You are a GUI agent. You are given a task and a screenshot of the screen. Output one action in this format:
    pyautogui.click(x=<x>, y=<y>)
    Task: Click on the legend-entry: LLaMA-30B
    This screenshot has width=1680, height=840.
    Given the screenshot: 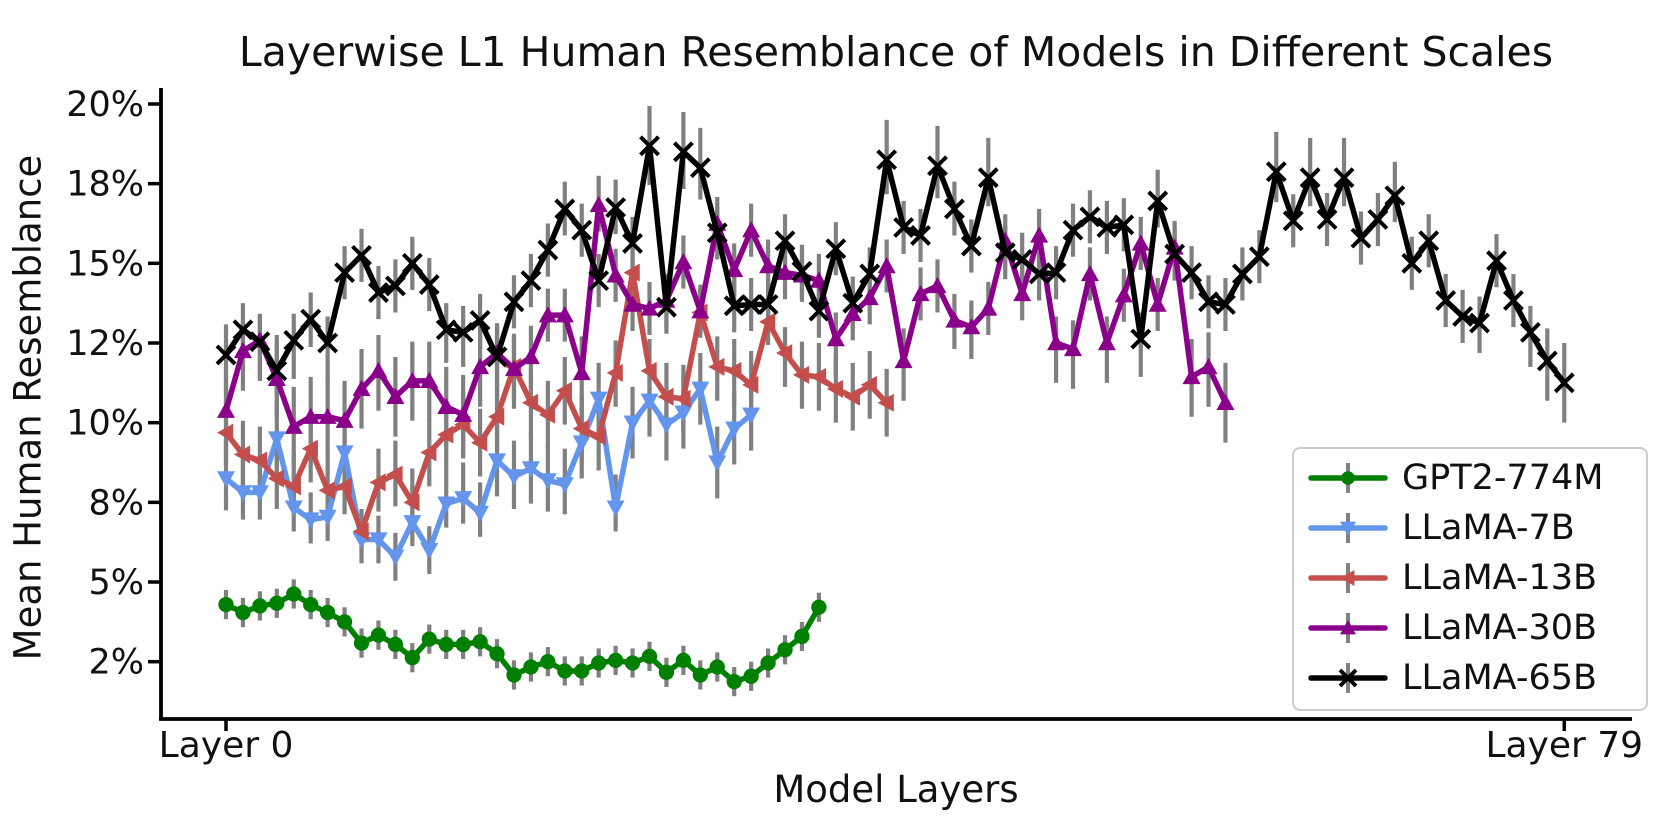 What is the action you would take?
    pyautogui.click(x=1477, y=628)
    